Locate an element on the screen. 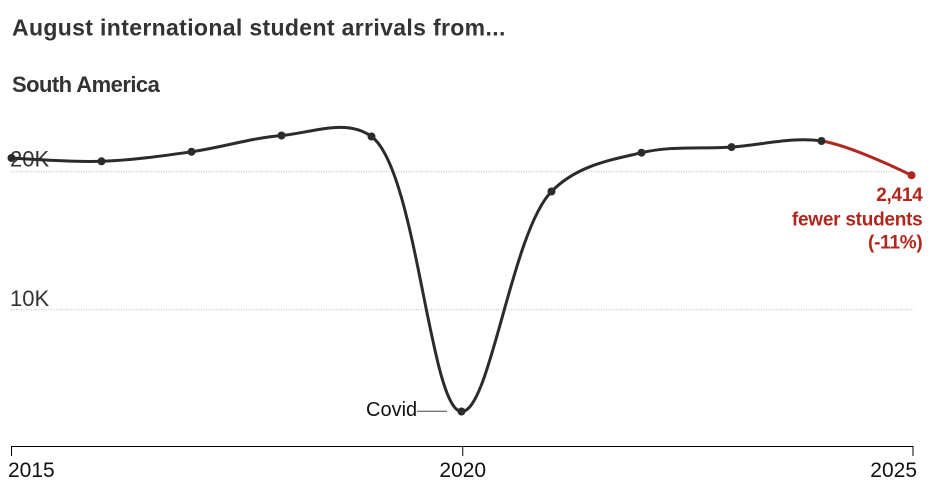  svg-text: 2015 is located at coordinates (31, 470).